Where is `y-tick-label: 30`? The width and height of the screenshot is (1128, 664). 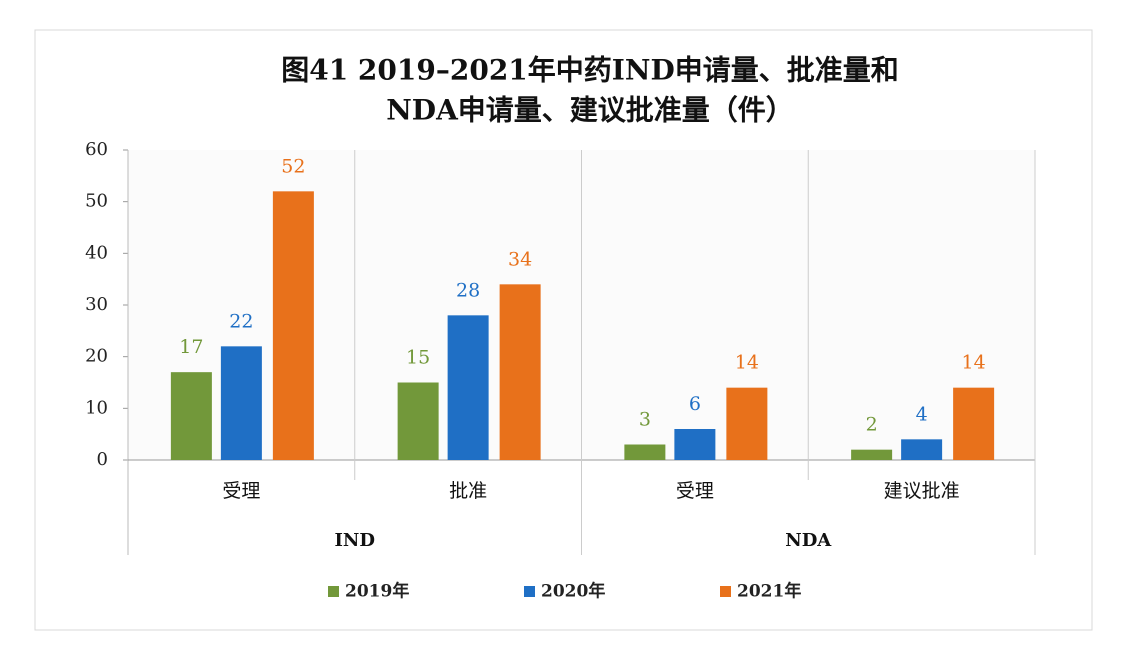 y-tick-label: 30 is located at coordinates (96, 304).